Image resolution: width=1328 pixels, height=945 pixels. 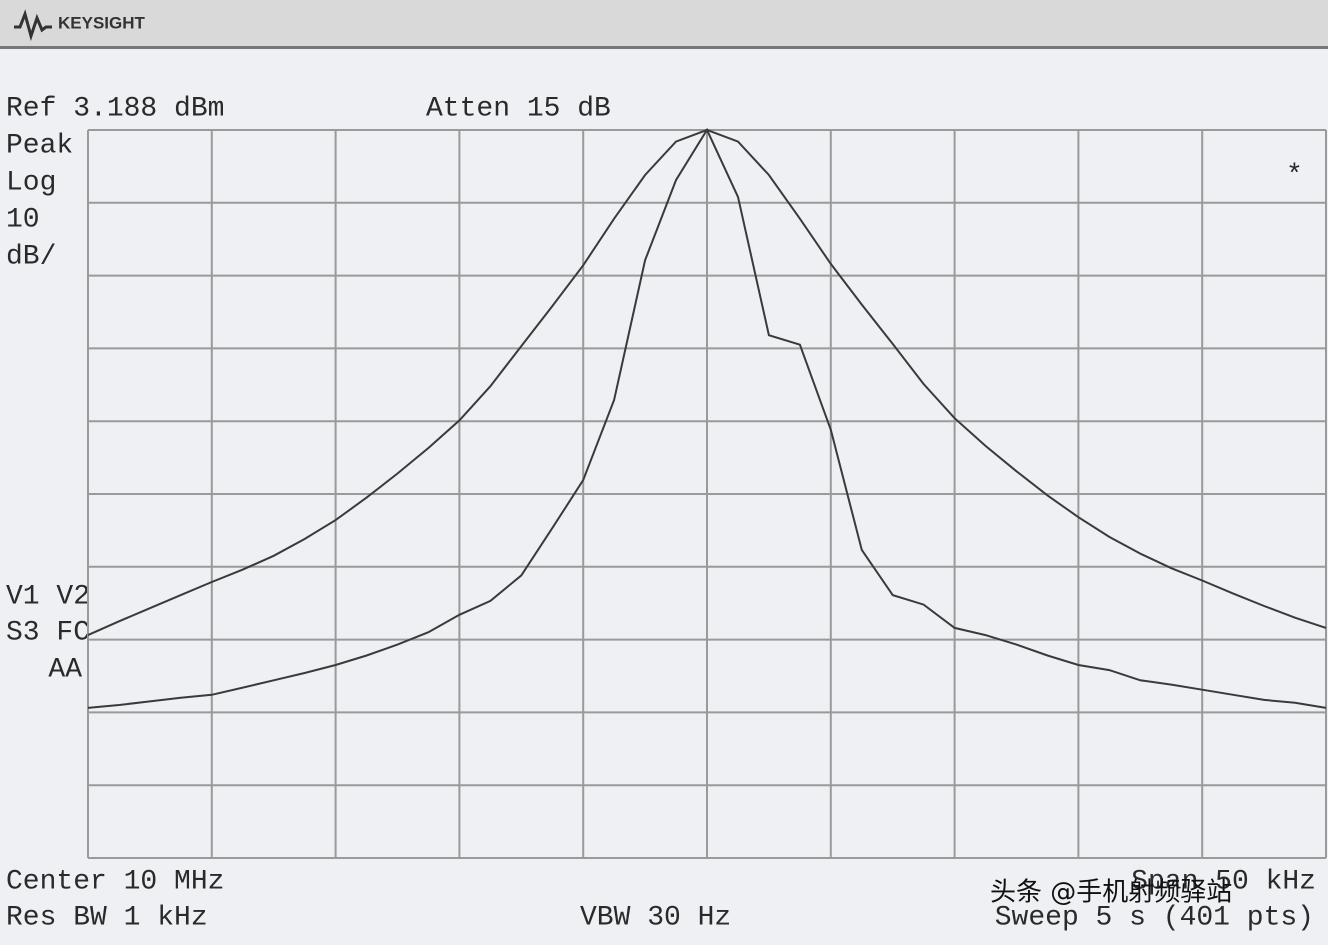 I want to click on attenuation: Atten 15 dB, so click(x=518, y=108).